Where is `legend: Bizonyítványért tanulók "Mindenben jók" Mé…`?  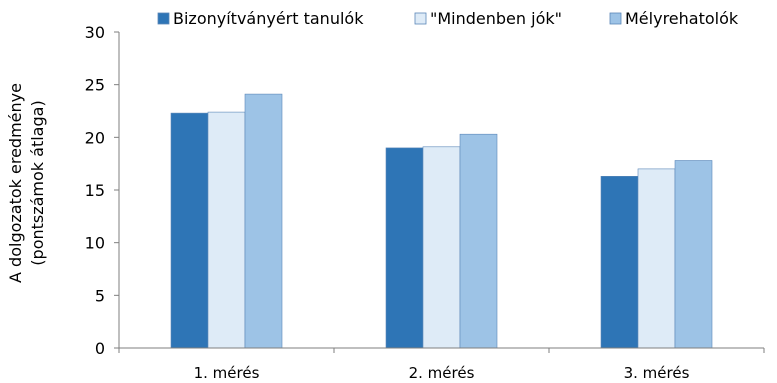 legend: Bizonyítványért tanulók "Mindenben jók" Mé… is located at coordinates (448, 18).